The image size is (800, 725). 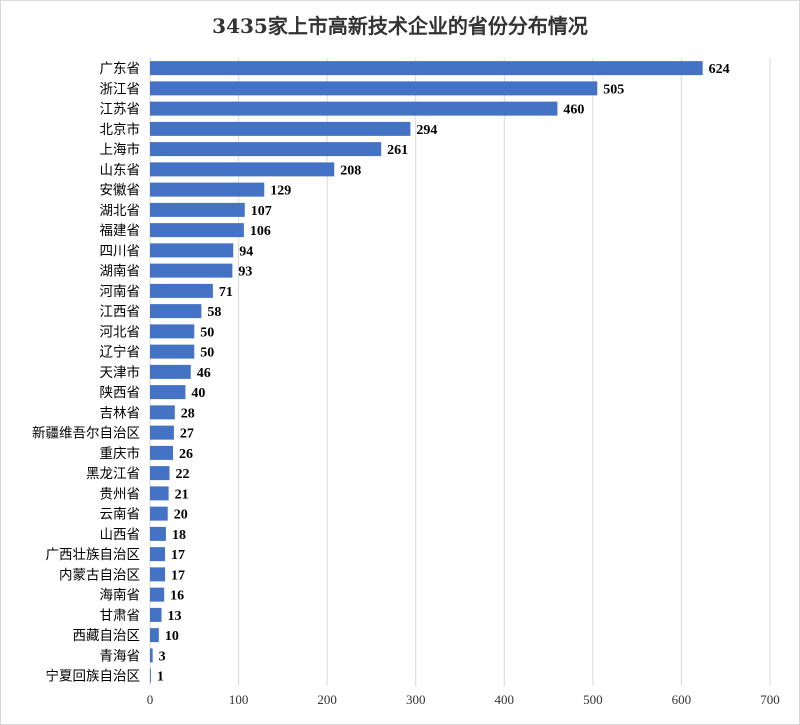 I want to click on data-label: 505, so click(x=613, y=89).